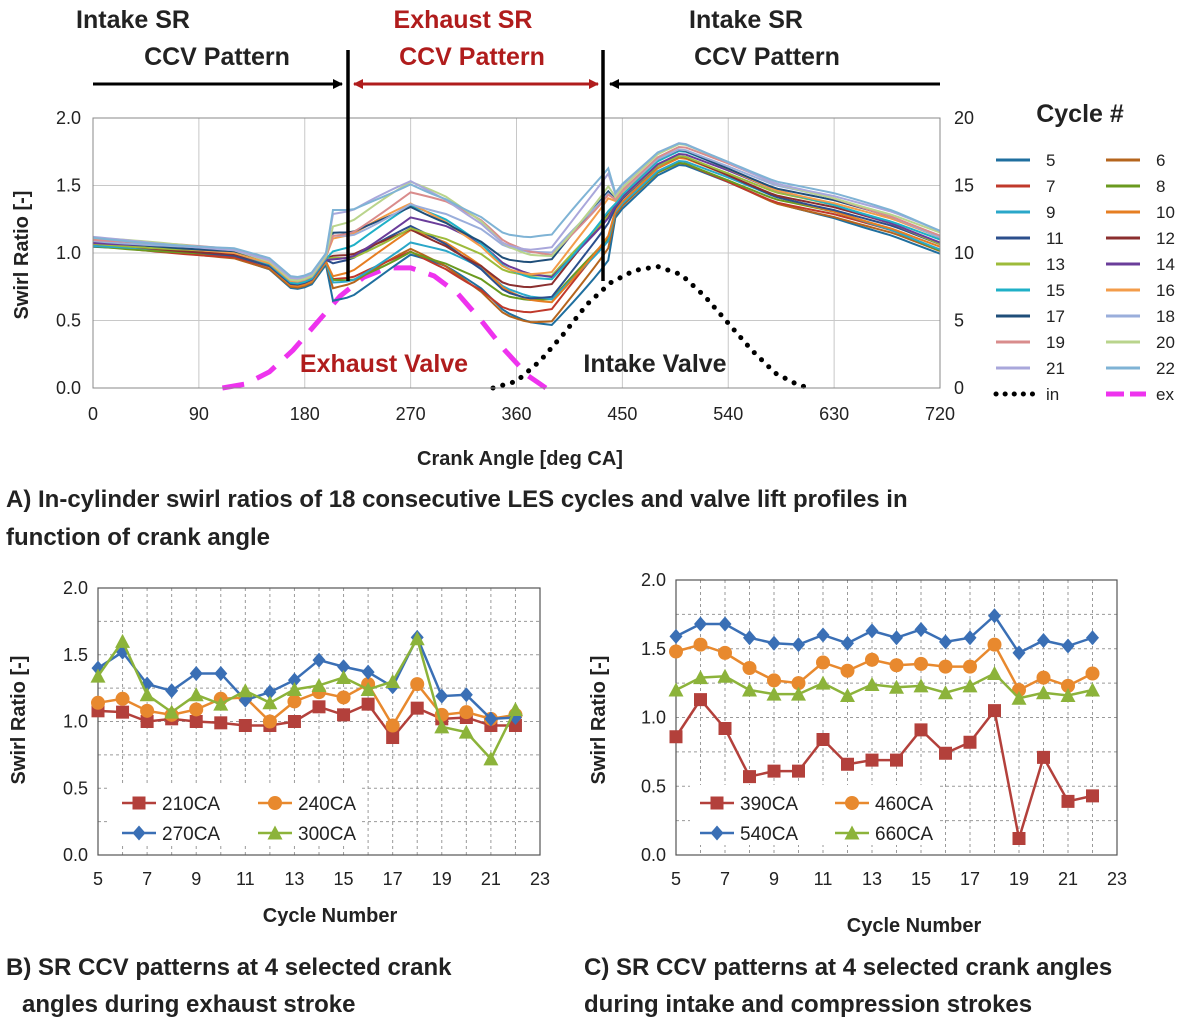 This screenshot has height=1022, width=1200. I want to click on a-xtick-label: 450, so click(622, 414).